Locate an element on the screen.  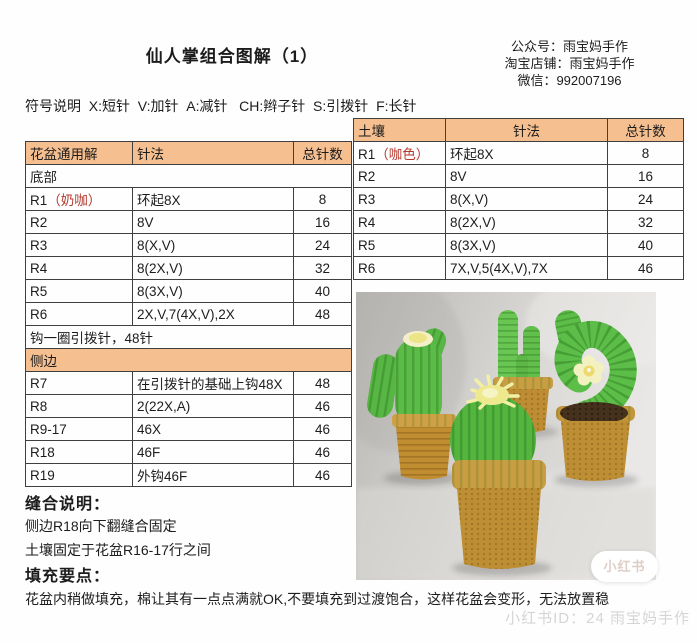
table-row: R9-17 46X 46 is located at coordinates (188, 429).